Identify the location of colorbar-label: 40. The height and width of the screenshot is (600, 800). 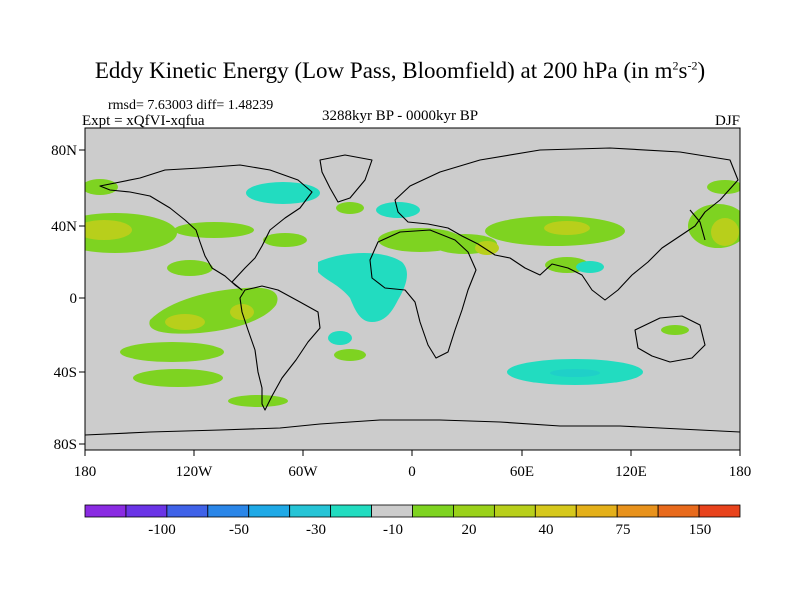
(546, 530).